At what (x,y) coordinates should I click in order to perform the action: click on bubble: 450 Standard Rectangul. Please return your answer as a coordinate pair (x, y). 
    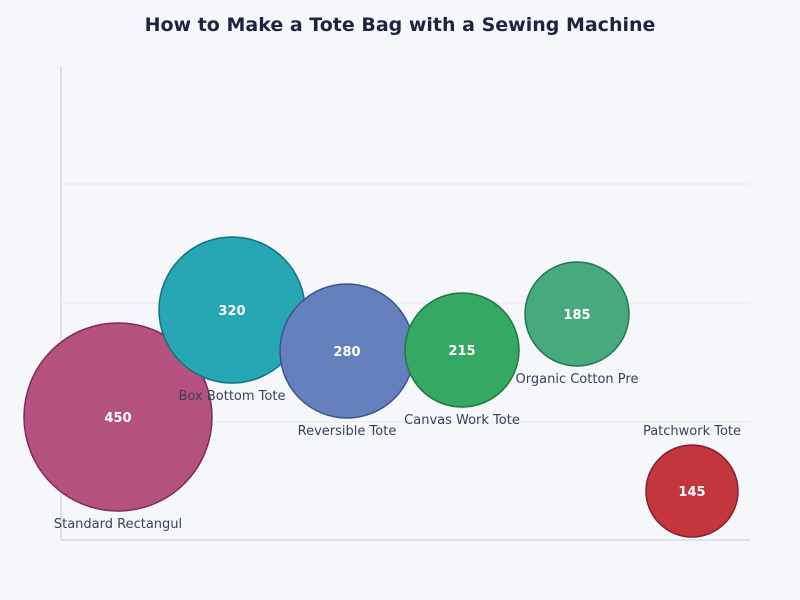
    Looking at the image, I should click on (118, 427).